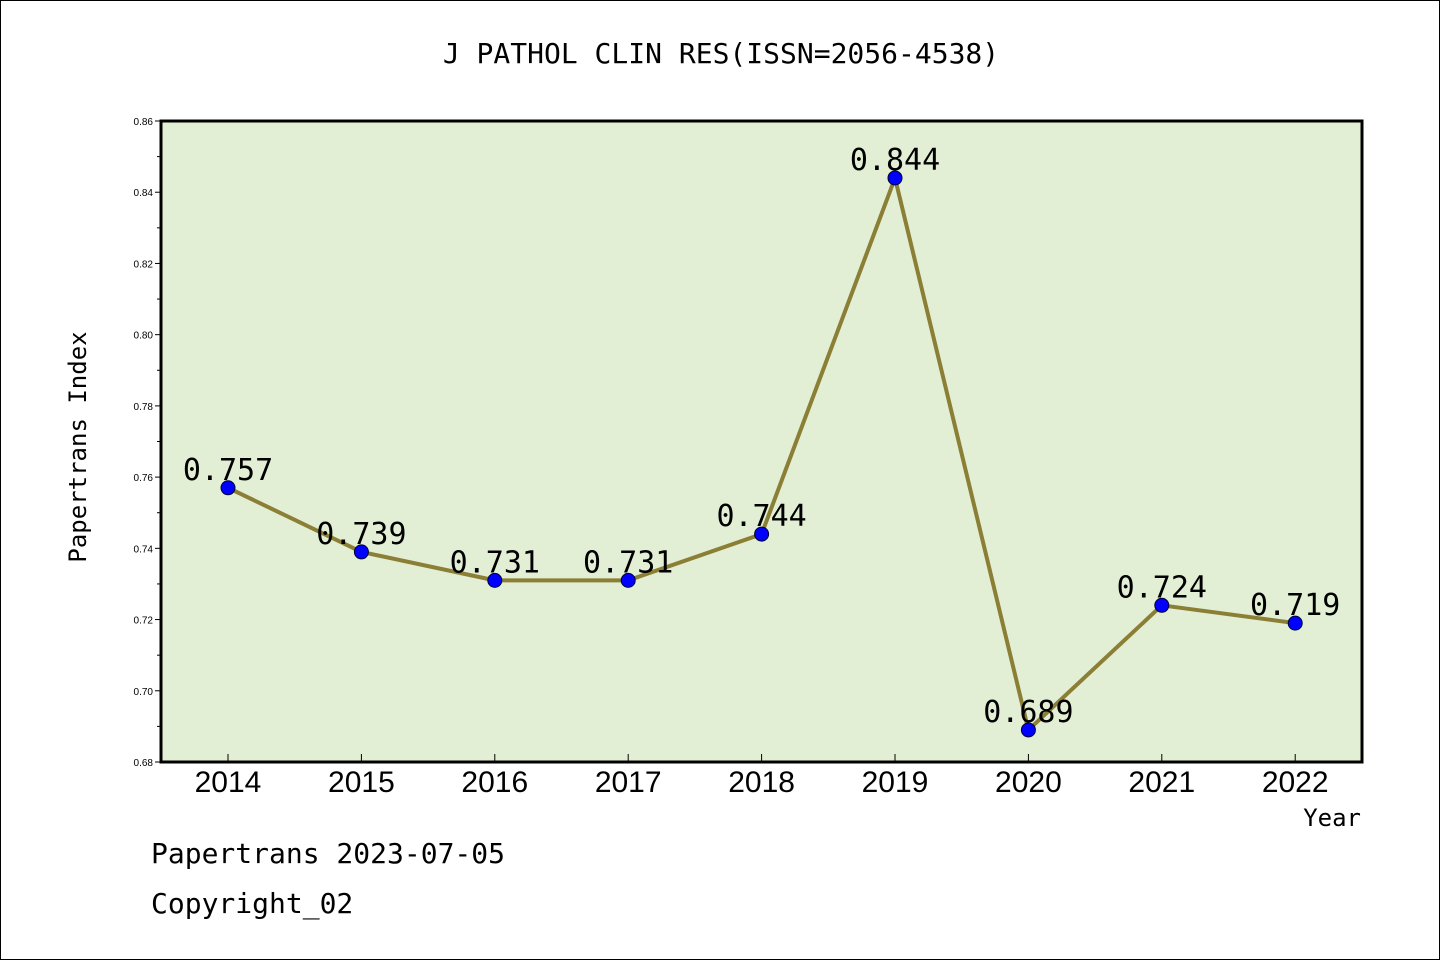  What do you see at coordinates (761, 516) in the screenshot?
I see `data-label: 0.744` at bounding box center [761, 516].